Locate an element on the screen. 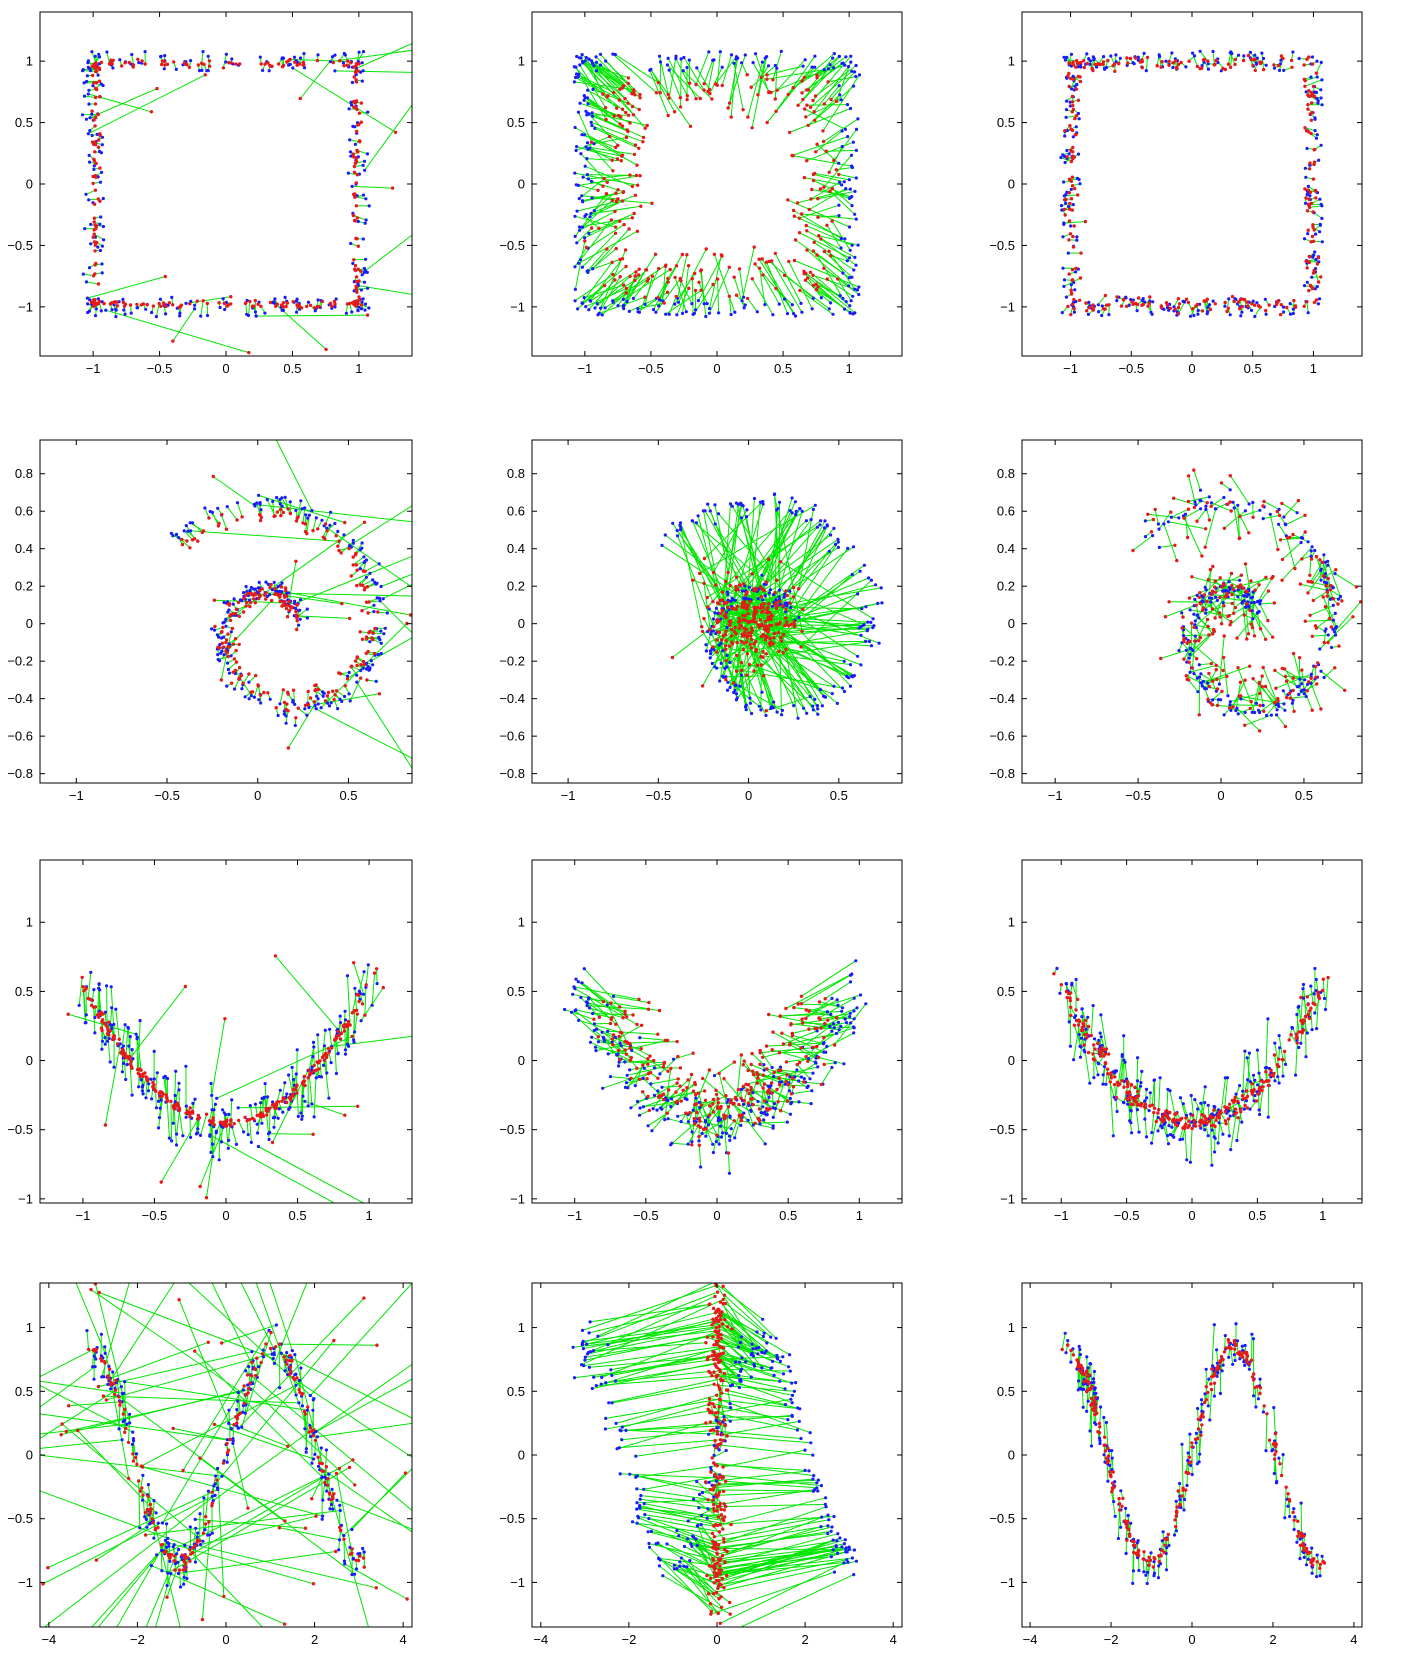 The image size is (1402, 1655). x-tick-label: −0.5 is located at coordinates (659, 795).